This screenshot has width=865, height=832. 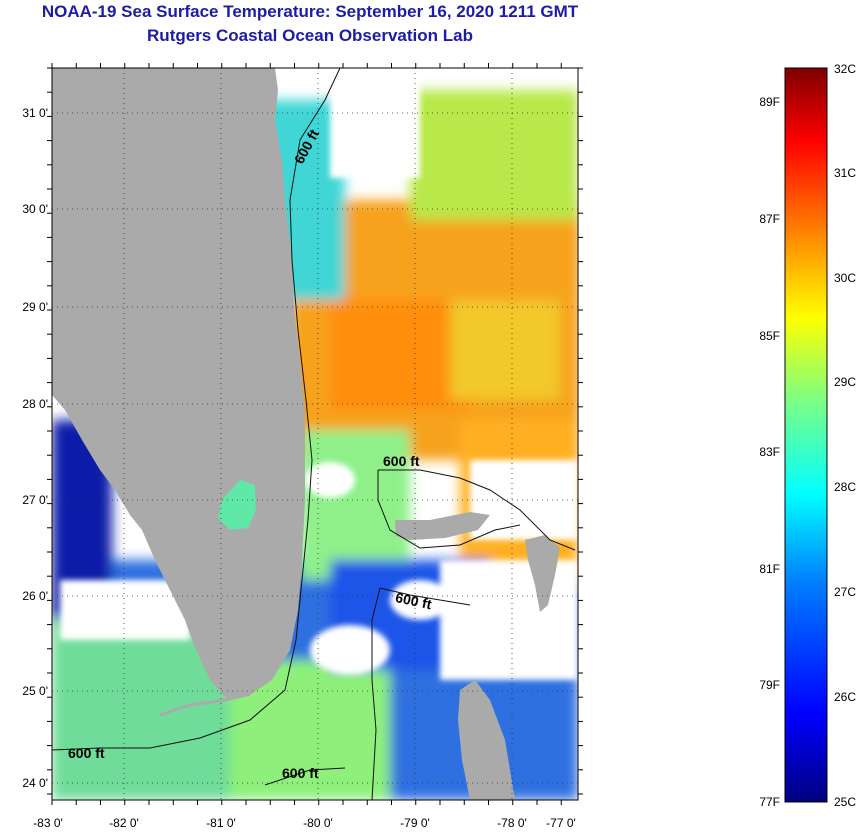 What do you see at coordinates (48, 823) in the screenshot?
I see `lon-label: -83 0'` at bounding box center [48, 823].